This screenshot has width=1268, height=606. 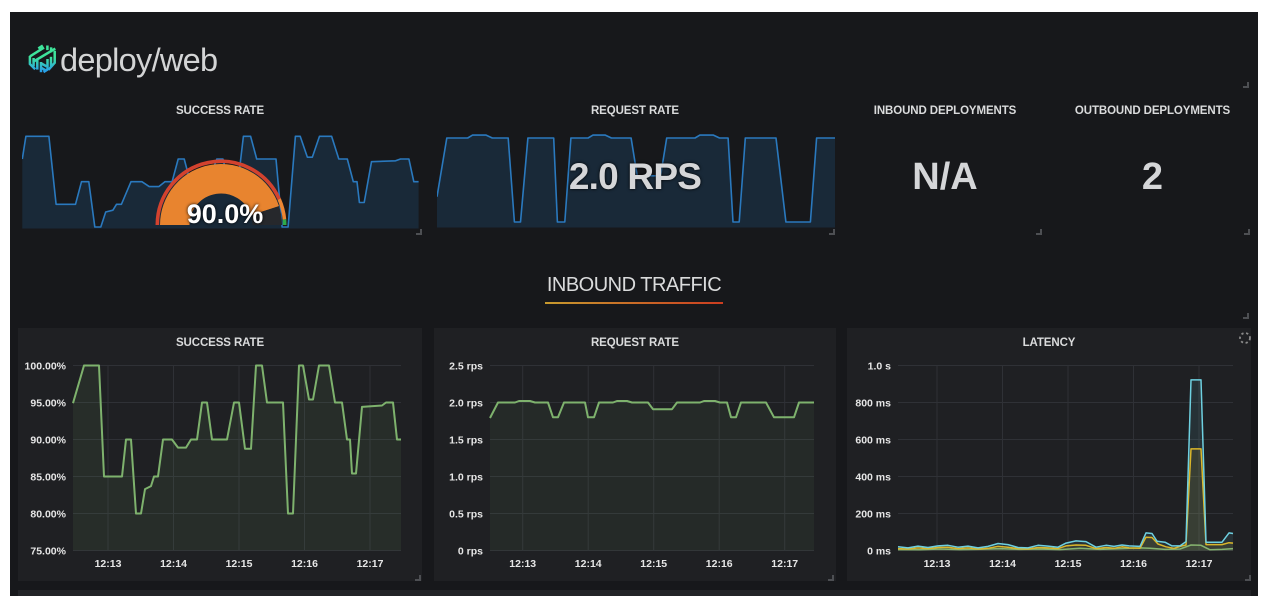 I want to click on svg-text: 95.00%, so click(x=48, y=404).